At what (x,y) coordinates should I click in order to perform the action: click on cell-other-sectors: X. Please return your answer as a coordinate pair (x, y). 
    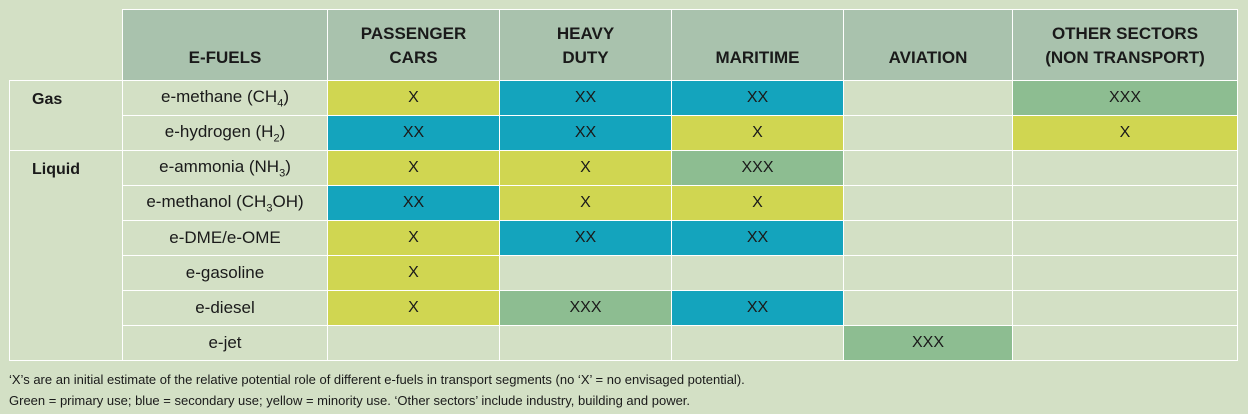
    Looking at the image, I should click on (1125, 133).